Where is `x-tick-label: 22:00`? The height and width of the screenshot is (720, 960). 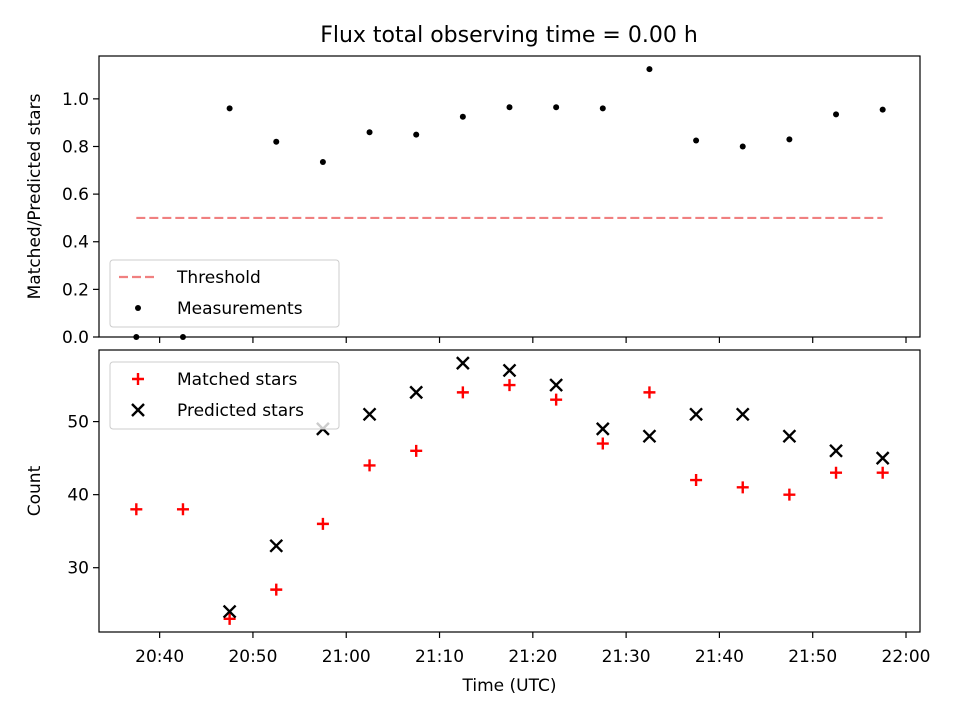 x-tick-label: 22:00 is located at coordinates (906, 657).